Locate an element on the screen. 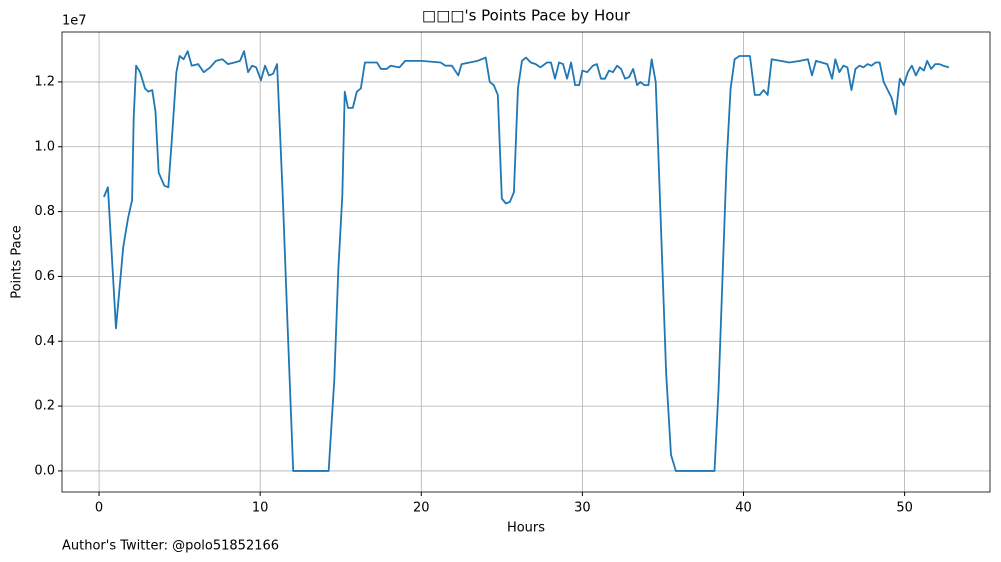  x-tick-label: 40 is located at coordinates (743, 508).